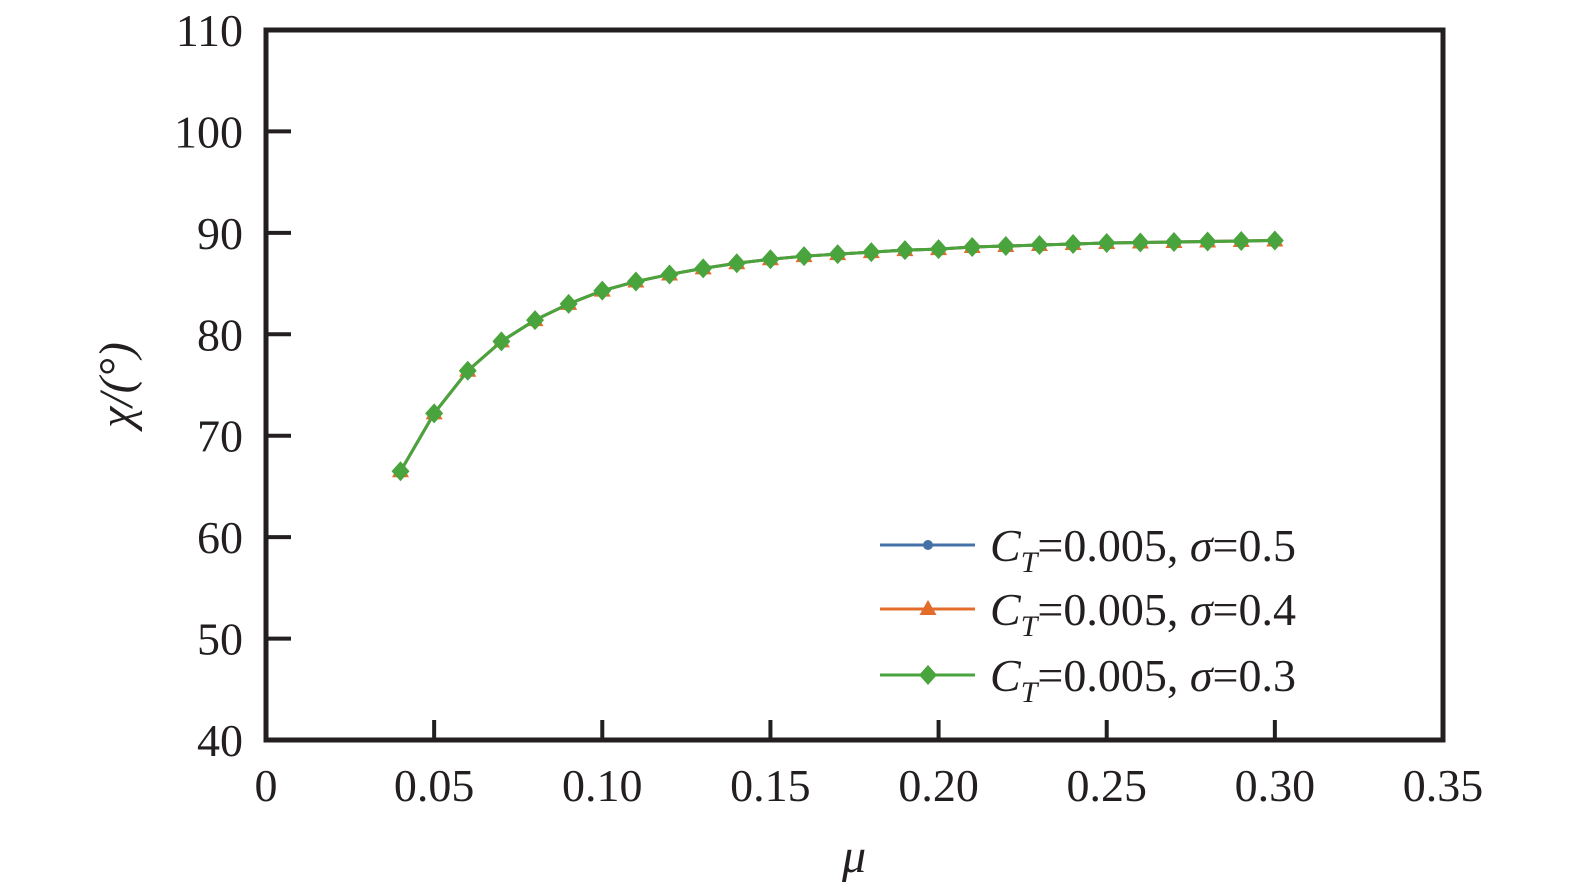  I want to click on x-tick-label: 0.30, so click(1275, 785).